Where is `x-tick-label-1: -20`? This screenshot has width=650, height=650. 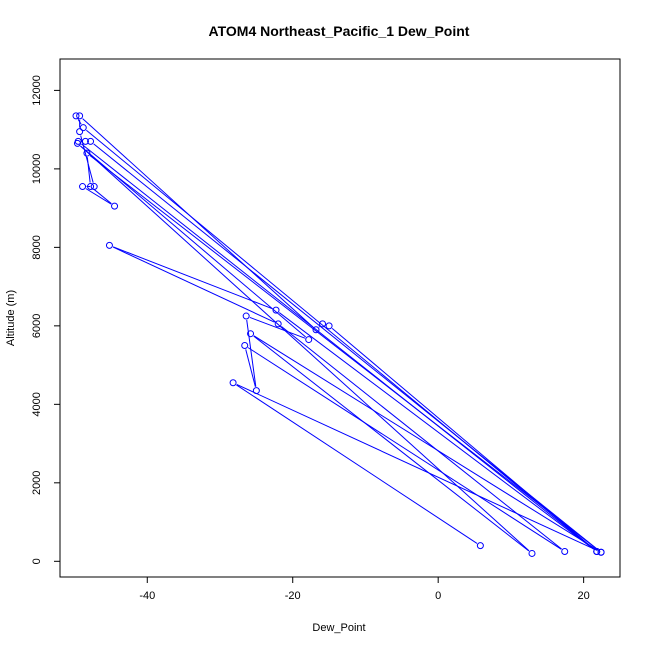 x-tick-label-1: -20 is located at coordinates (293, 596).